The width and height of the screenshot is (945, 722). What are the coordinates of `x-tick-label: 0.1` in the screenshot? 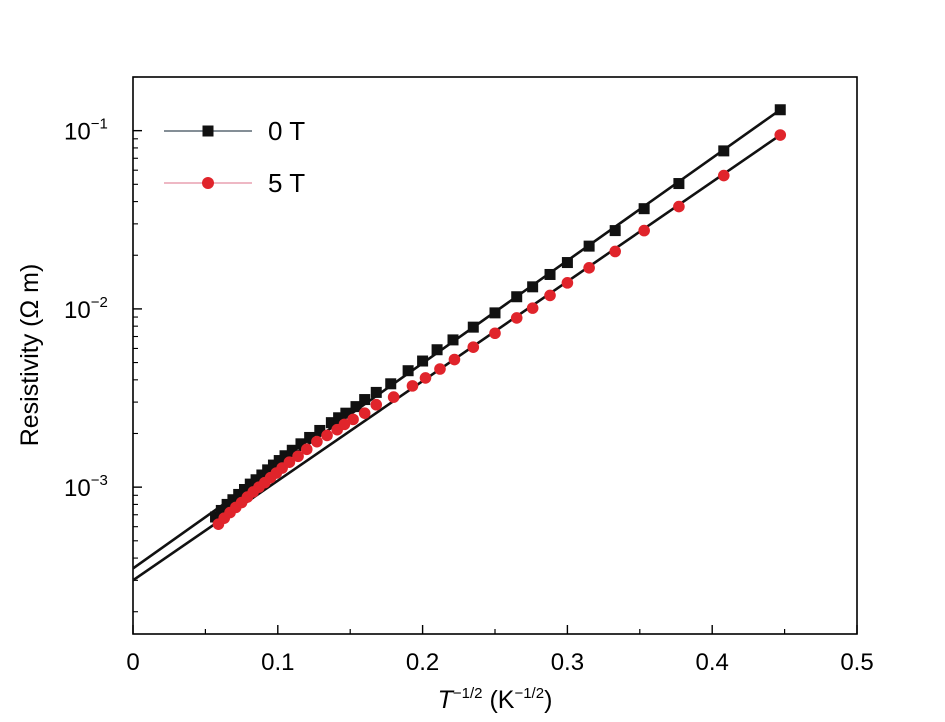 It's located at (277, 662).